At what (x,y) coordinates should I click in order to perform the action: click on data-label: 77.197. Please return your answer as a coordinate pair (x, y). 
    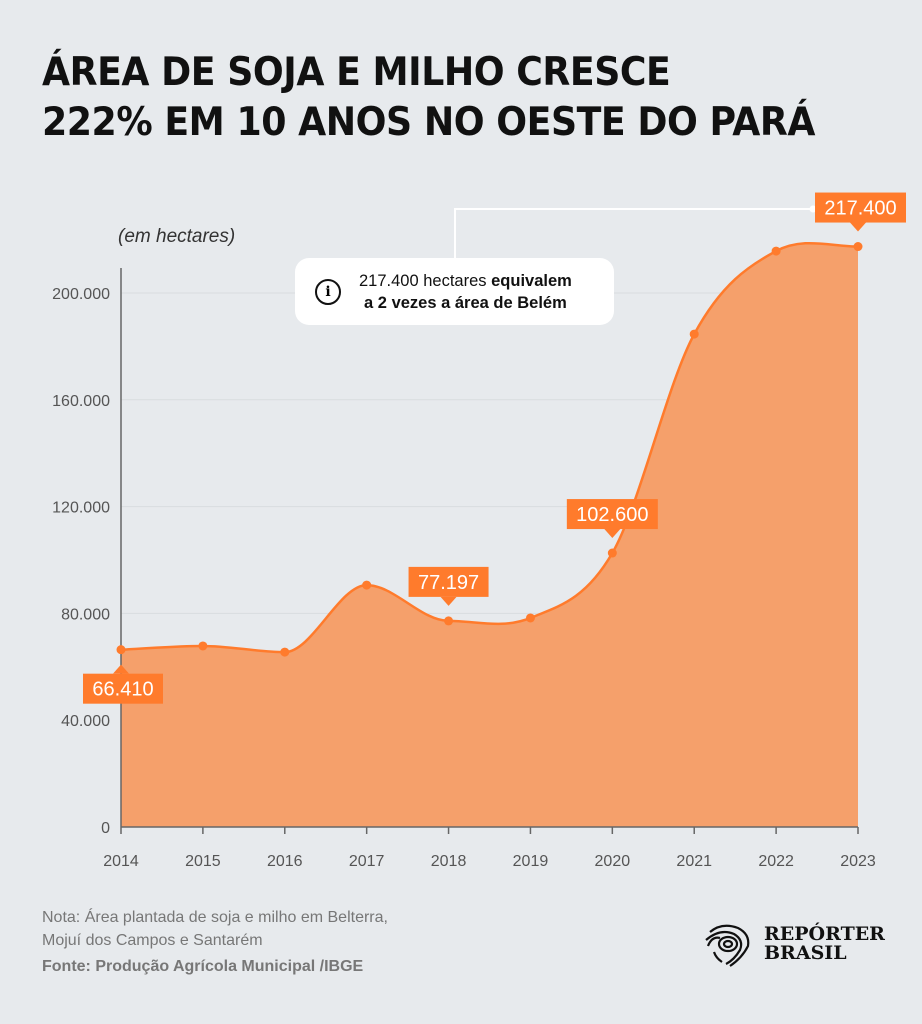
    Looking at the image, I should click on (448, 586).